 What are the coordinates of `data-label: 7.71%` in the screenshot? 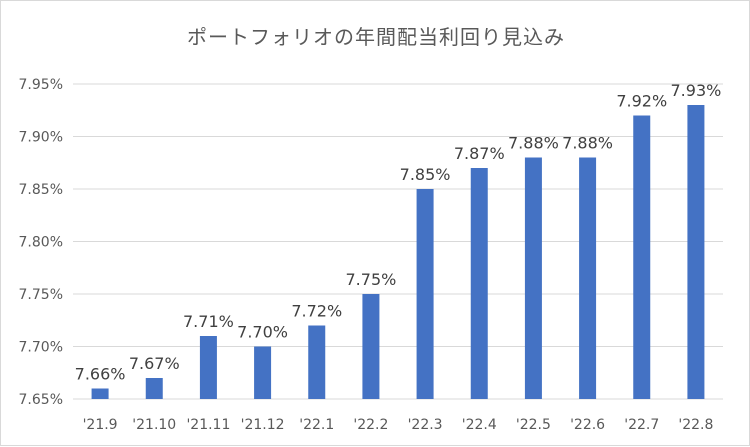 It's located at (208, 321).